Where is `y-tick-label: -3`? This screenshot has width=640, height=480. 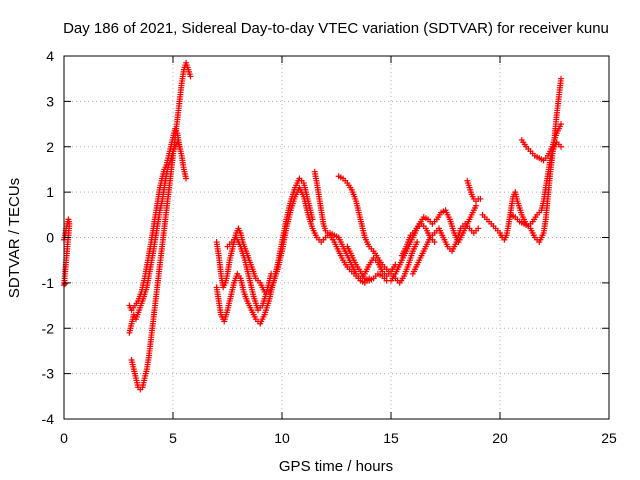
y-tick-label: -3 is located at coordinates (48, 374).